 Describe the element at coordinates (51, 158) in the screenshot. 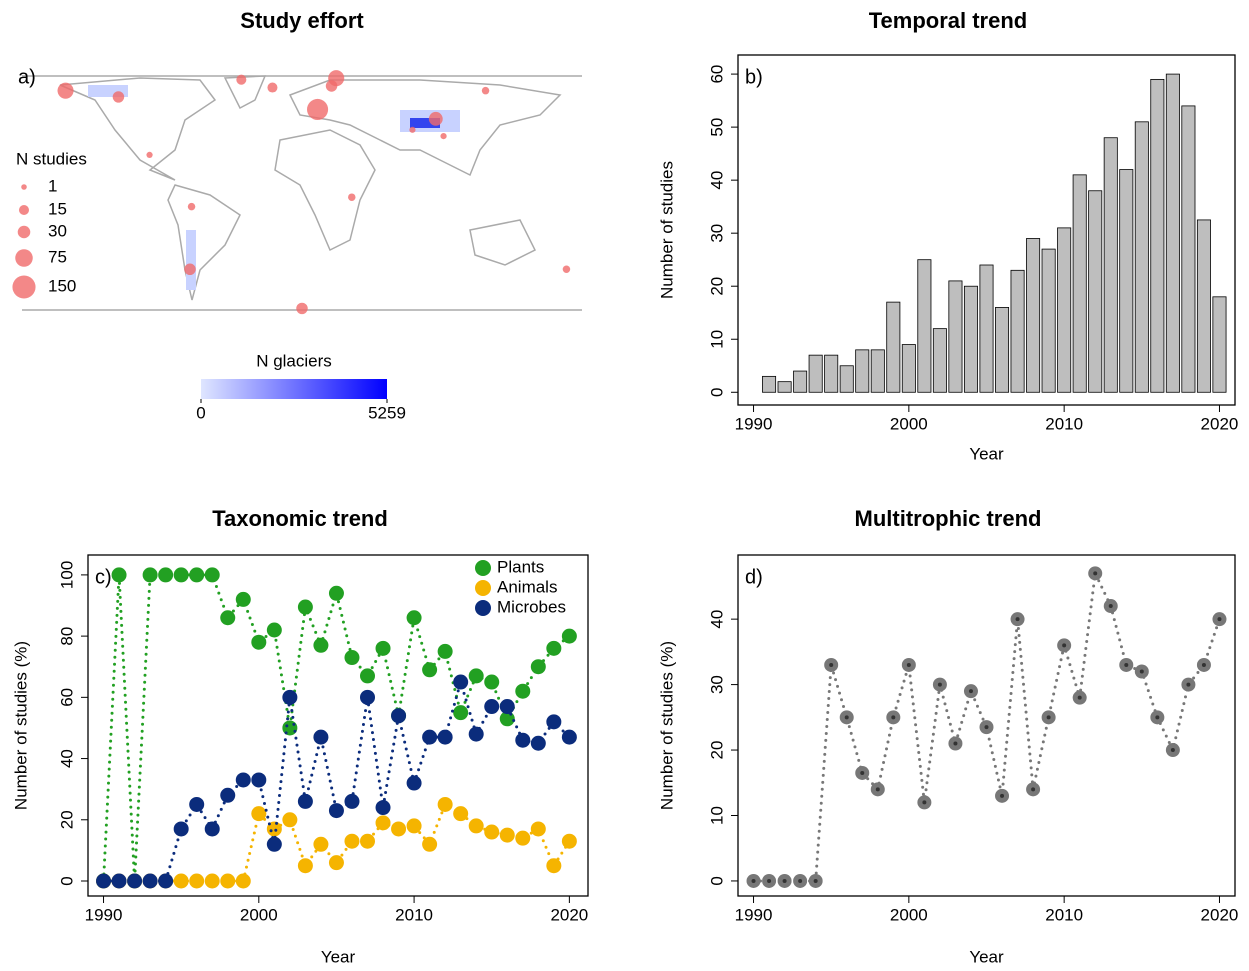

I see `size-legend-title: N studies` at that location.